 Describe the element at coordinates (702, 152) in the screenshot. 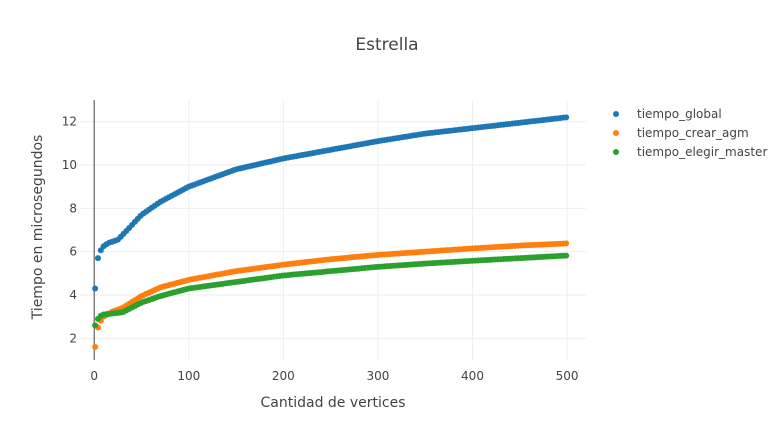

I see `legend-label: tiempo_elegir_master` at that location.